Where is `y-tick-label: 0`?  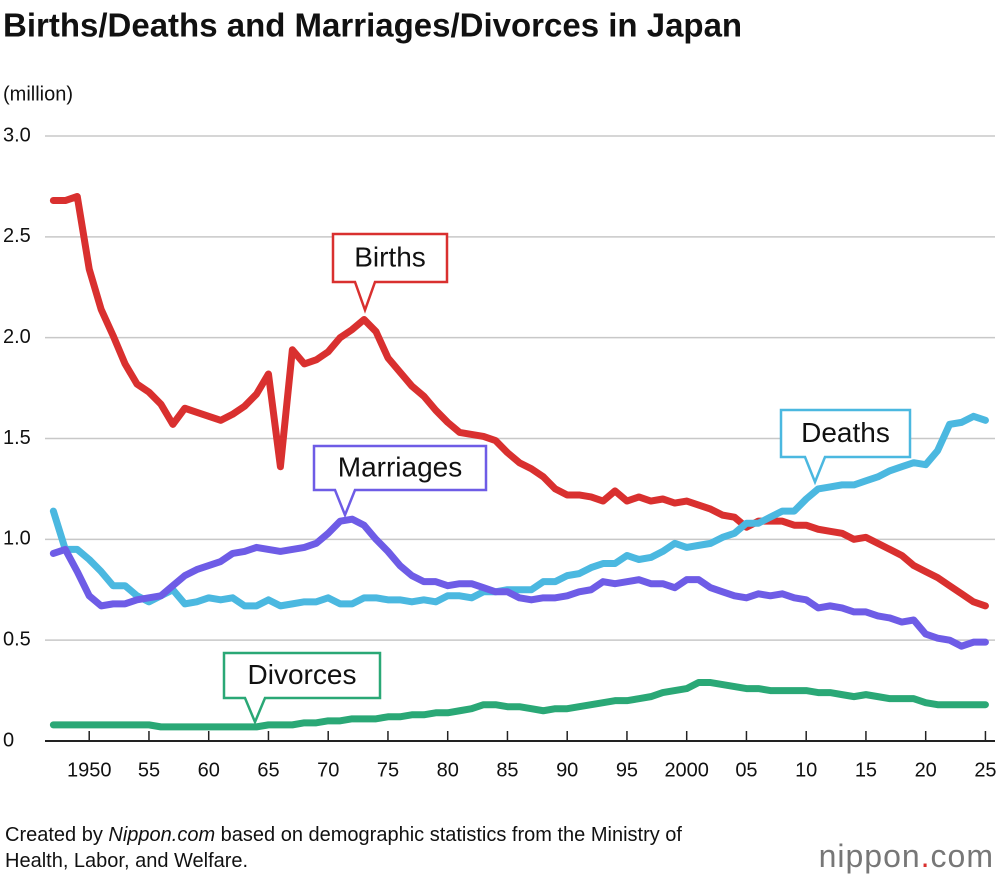 y-tick-label: 0 is located at coordinates (8, 740).